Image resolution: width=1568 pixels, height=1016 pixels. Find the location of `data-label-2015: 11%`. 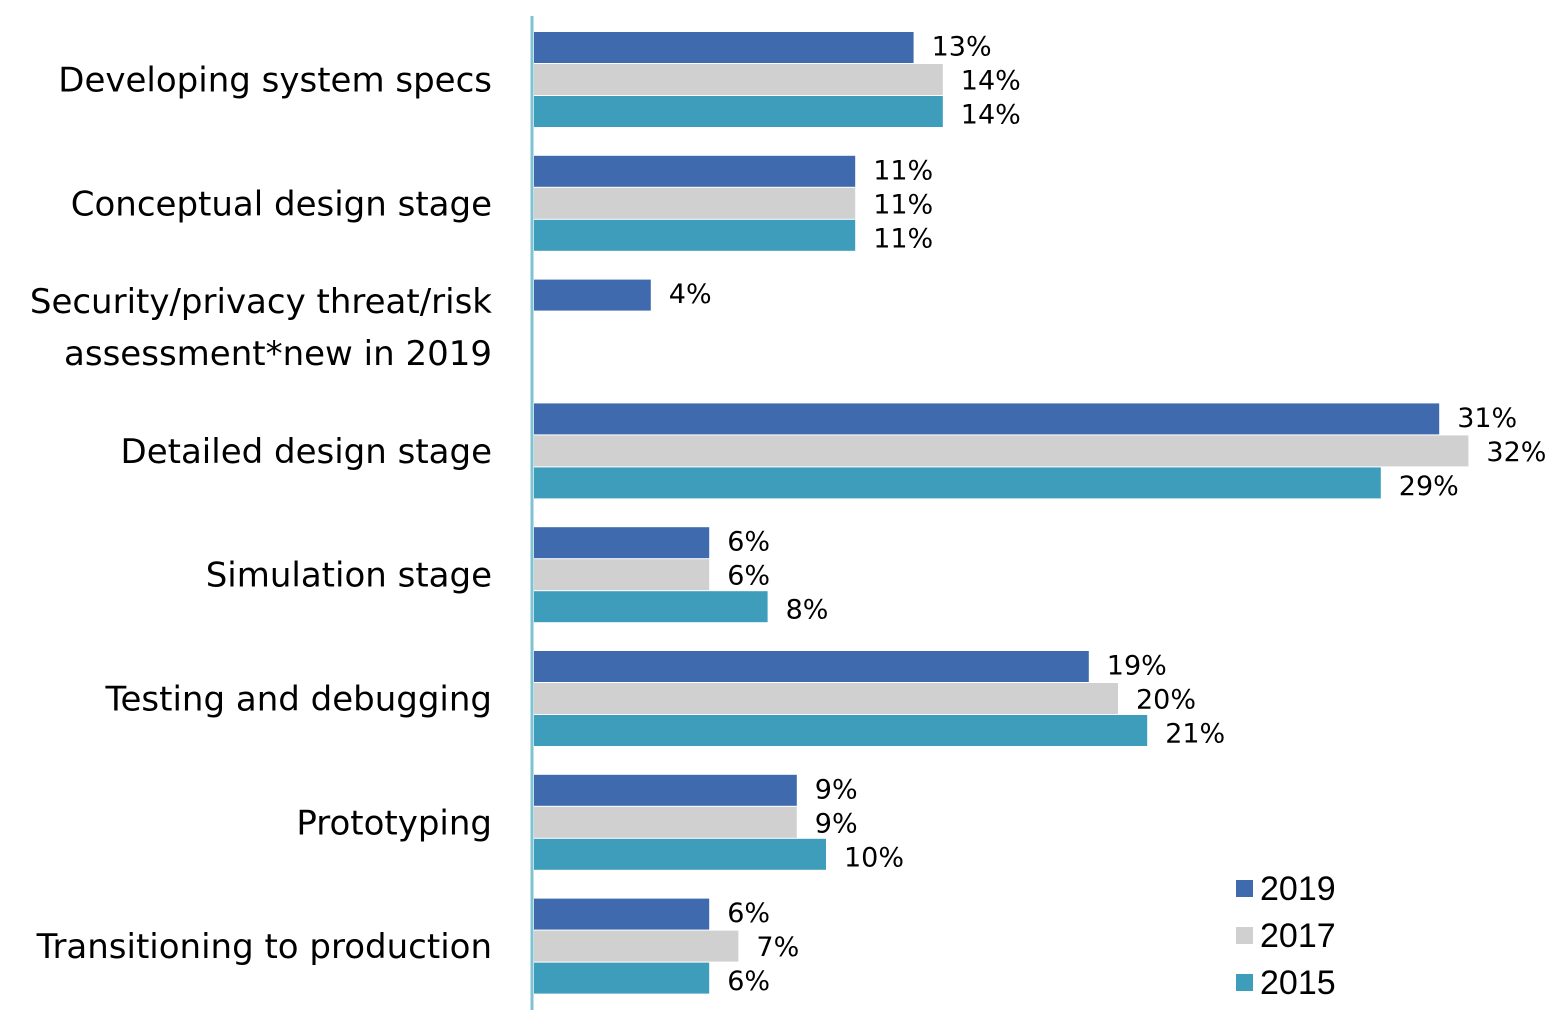

data-label-2015: 11% is located at coordinates (903, 238).